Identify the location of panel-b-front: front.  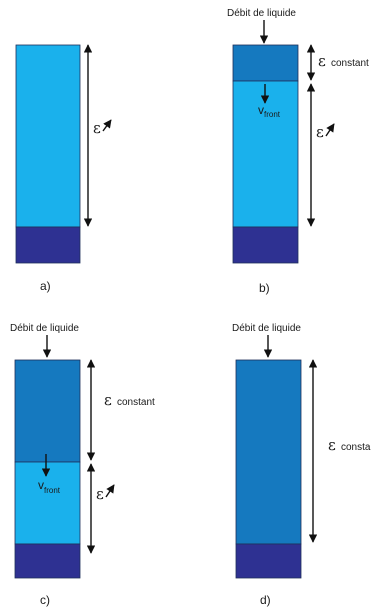
(272, 114).